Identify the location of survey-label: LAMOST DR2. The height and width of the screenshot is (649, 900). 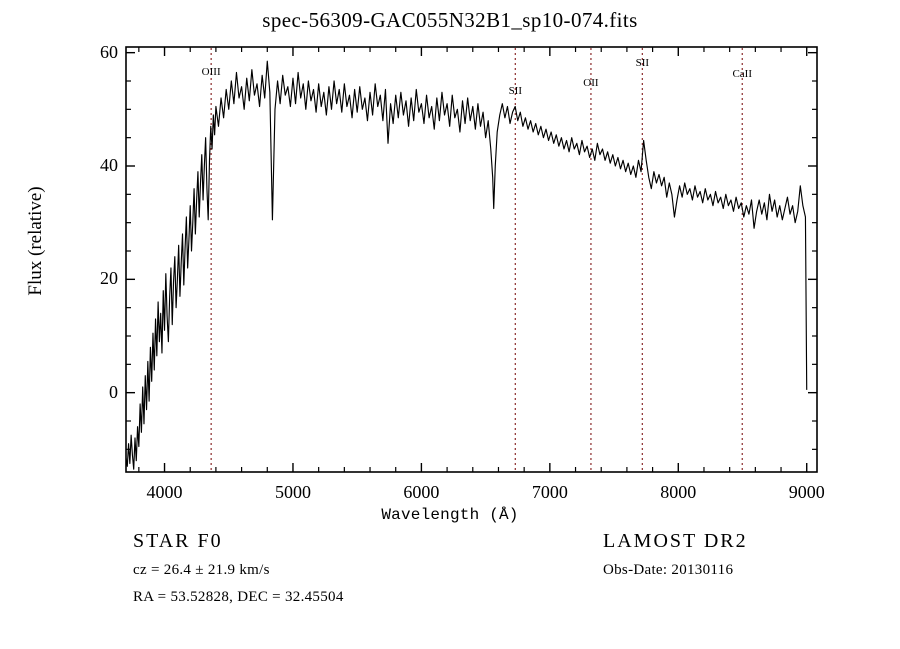
(675, 541).